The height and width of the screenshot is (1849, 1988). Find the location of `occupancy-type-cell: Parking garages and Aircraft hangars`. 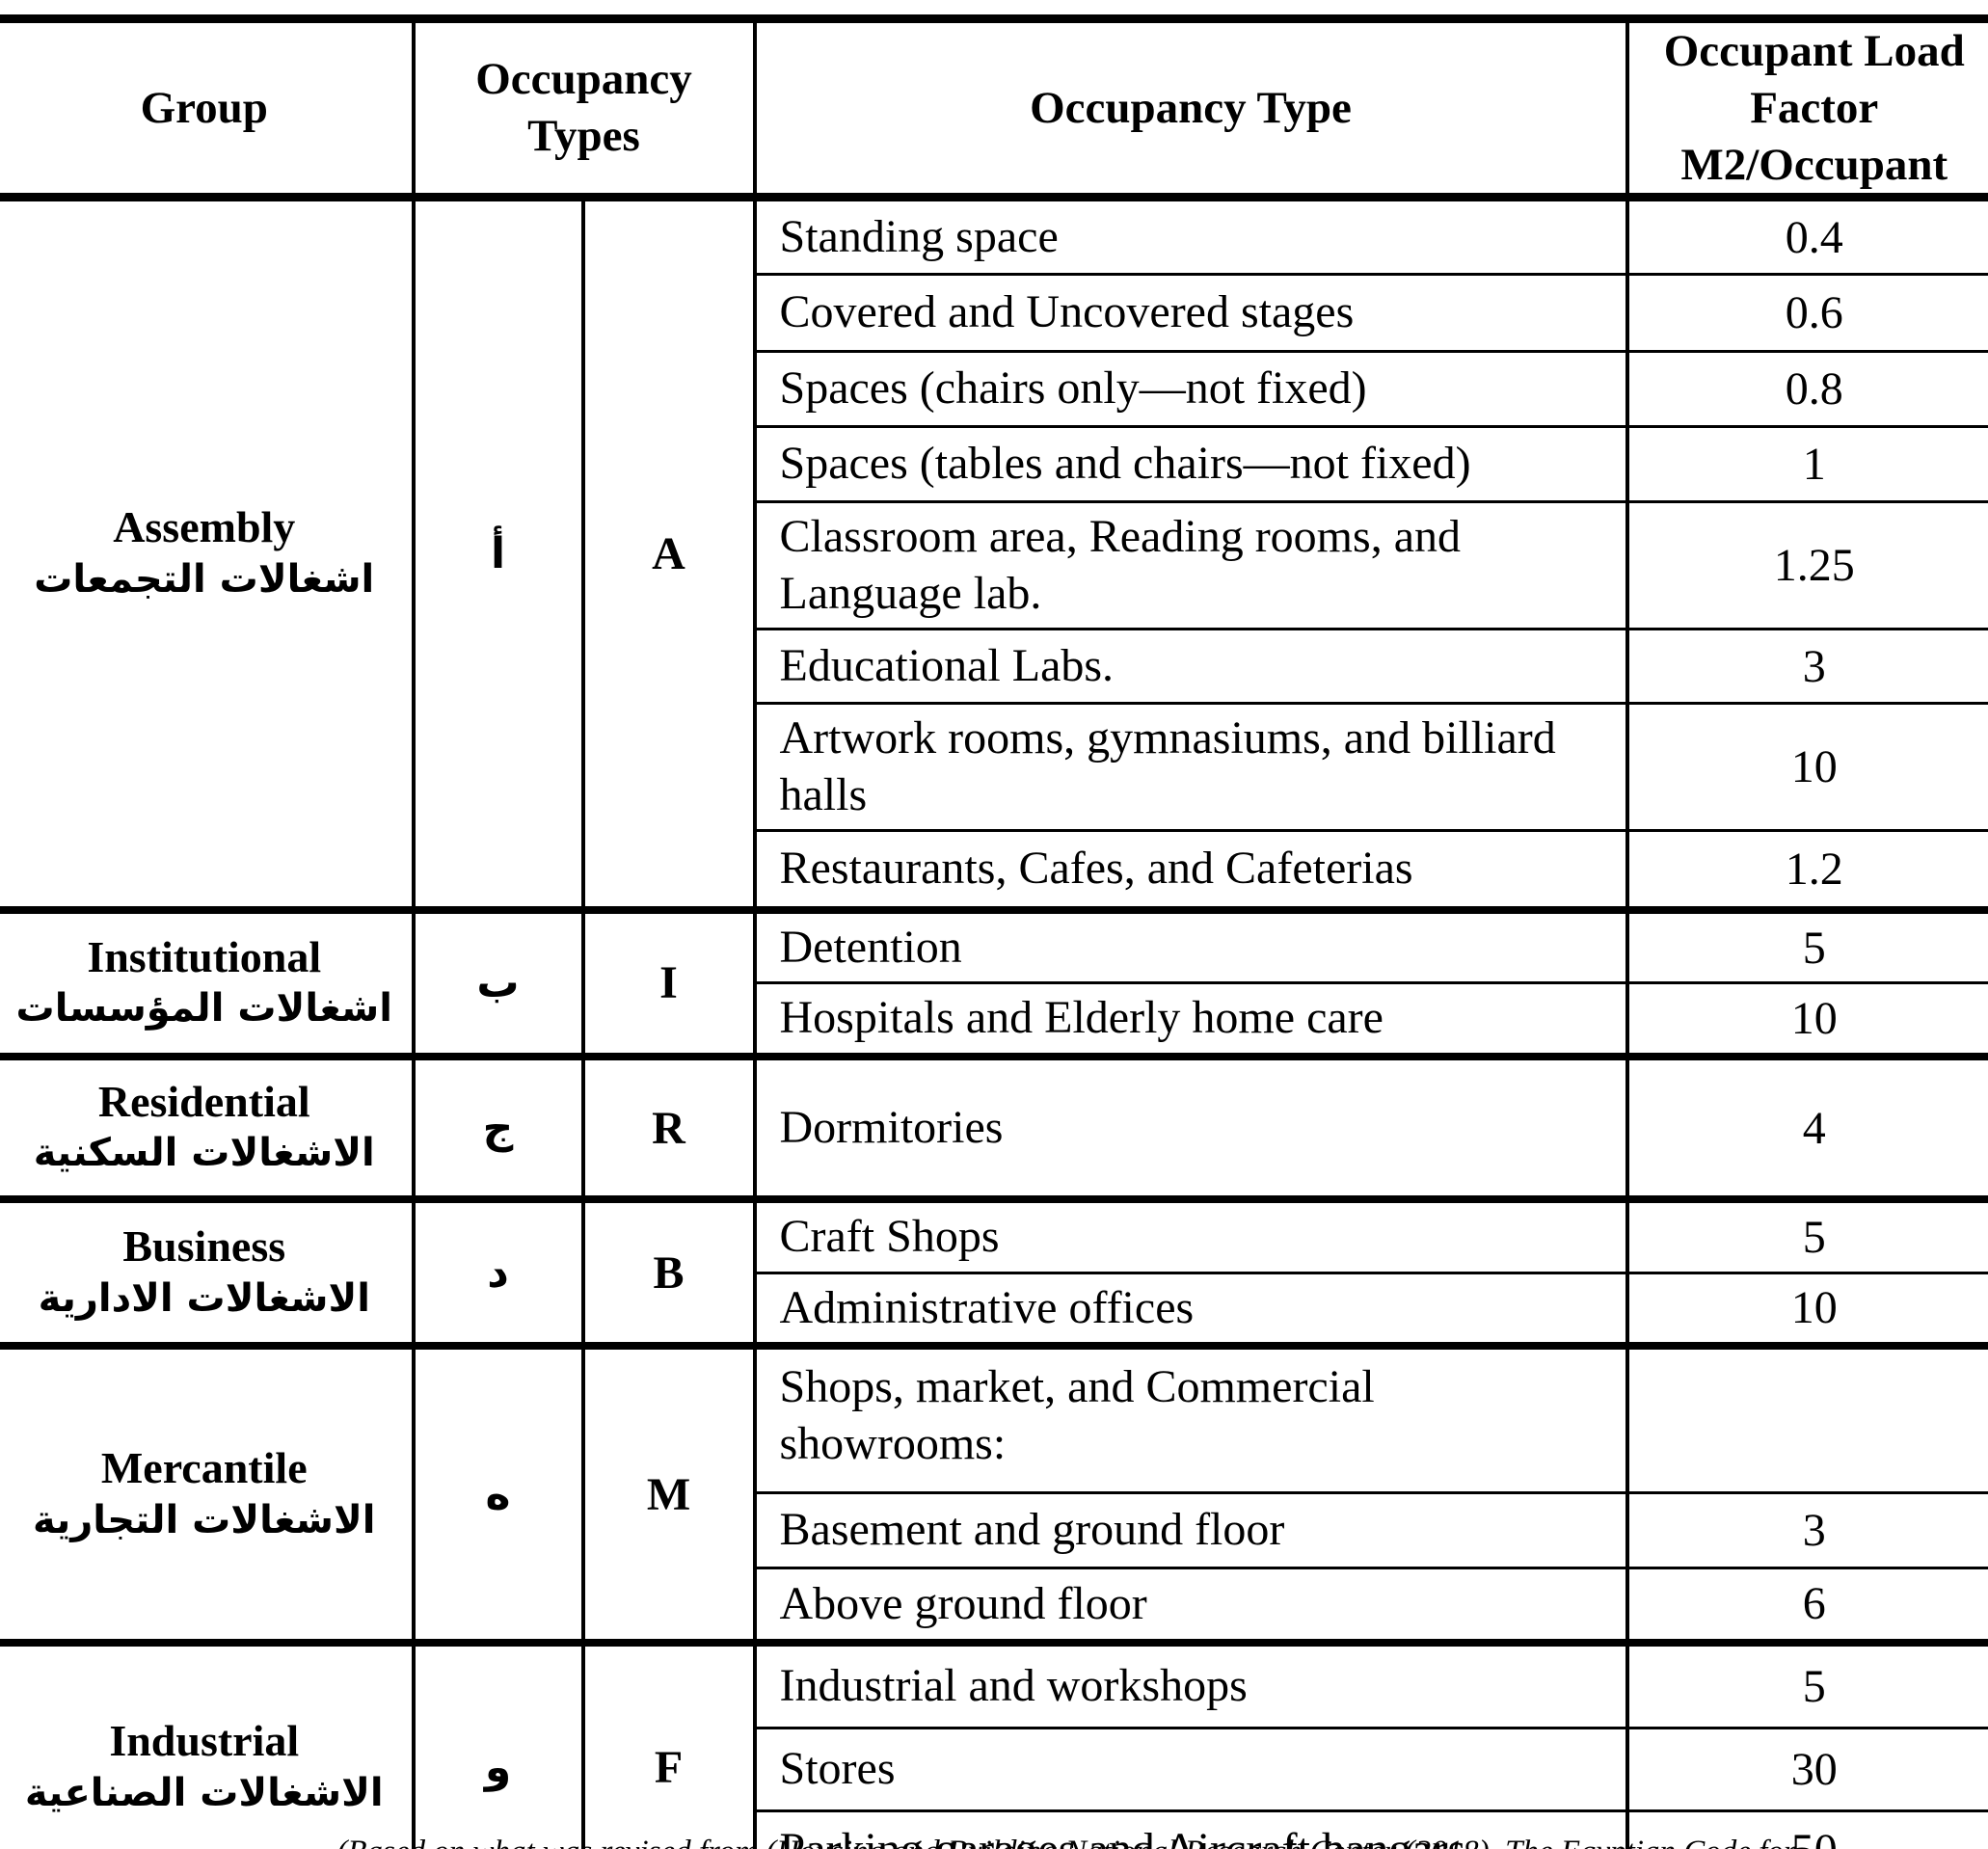

occupancy-type-cell: Parking garages and Aircraft hangars is located at coordinates (1190, 1829).